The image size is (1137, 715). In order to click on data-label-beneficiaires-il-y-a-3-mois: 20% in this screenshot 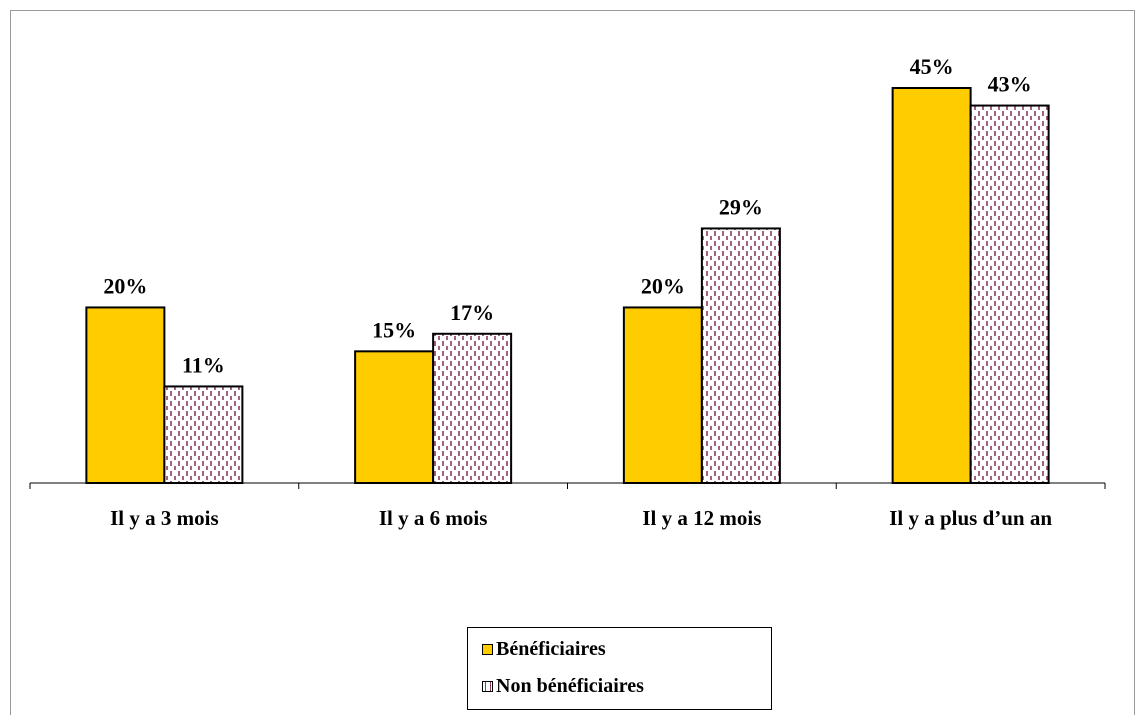, I will do `click(125, 285)`.